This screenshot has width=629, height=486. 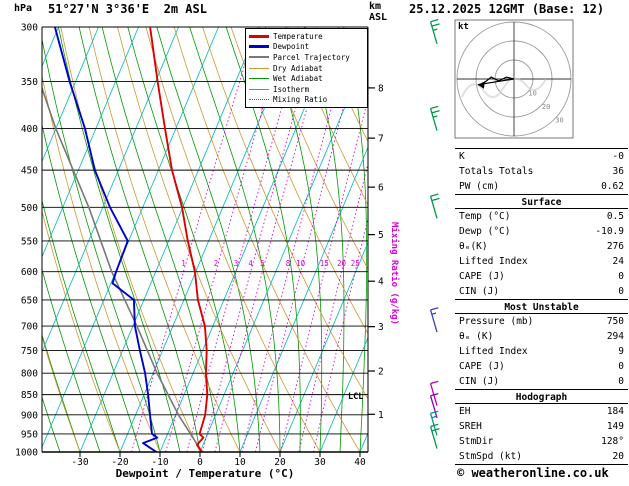 What do you see at coordinates (541, 351) in the screenshot?
I see `table-row: Lifted Index 9` at bounding box center [541, 351].